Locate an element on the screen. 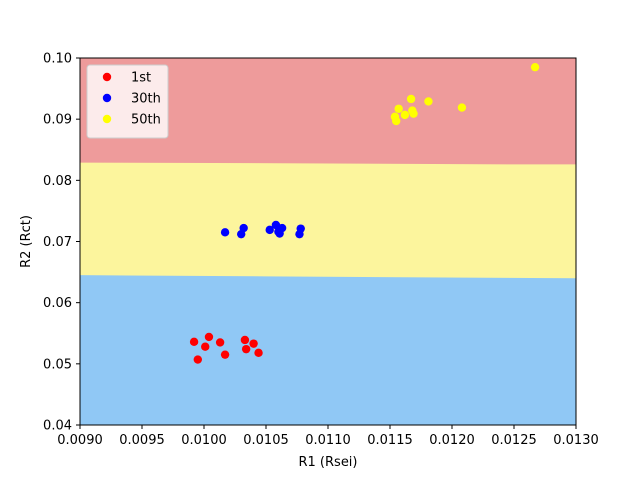  y-tick-label: 0.09 is located at coordinates (57, 120).